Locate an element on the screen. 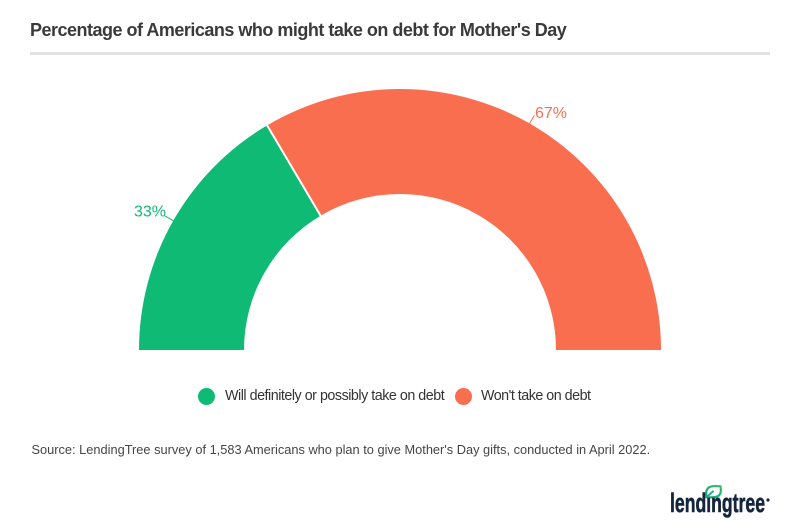 The width and height of the screenshot is (800, 530). svg-text: 67% is located at coordinates (551, 113).